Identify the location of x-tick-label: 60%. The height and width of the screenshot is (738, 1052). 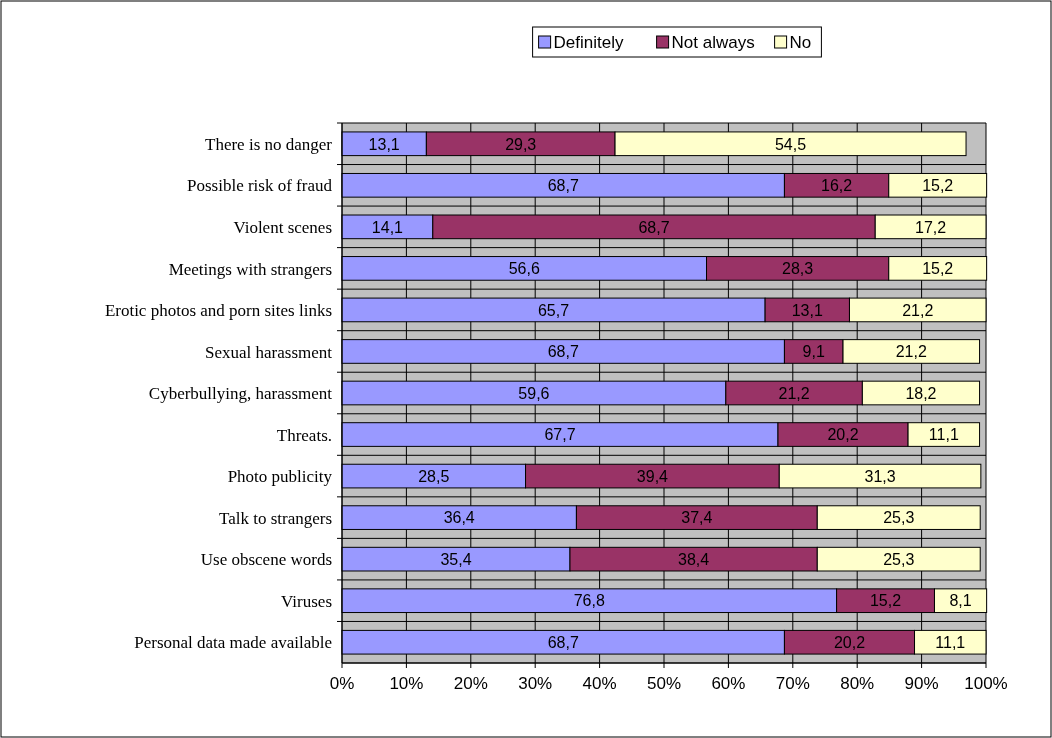
(728, 683).